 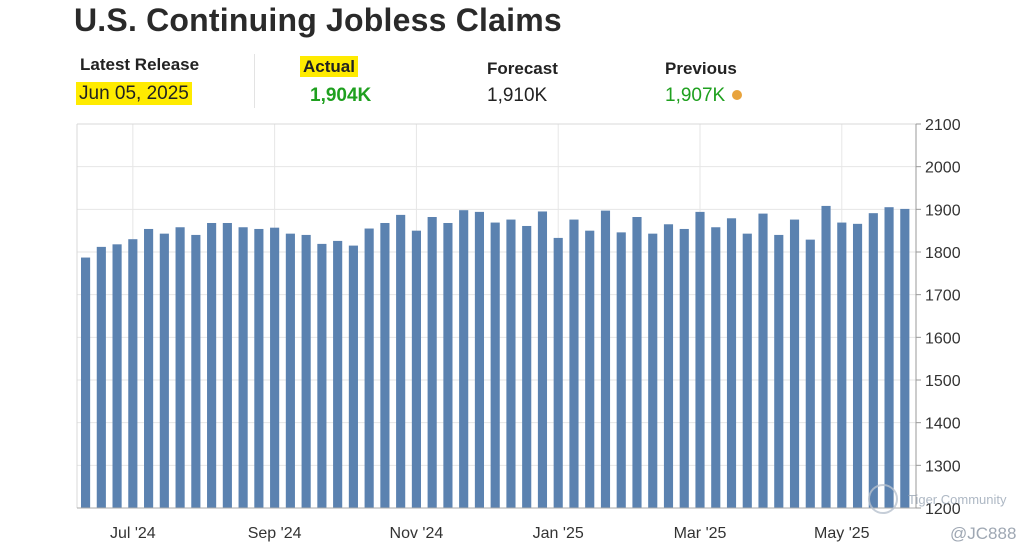 I want to click on previous-value: 1,907K, so click(x=695, y=95).